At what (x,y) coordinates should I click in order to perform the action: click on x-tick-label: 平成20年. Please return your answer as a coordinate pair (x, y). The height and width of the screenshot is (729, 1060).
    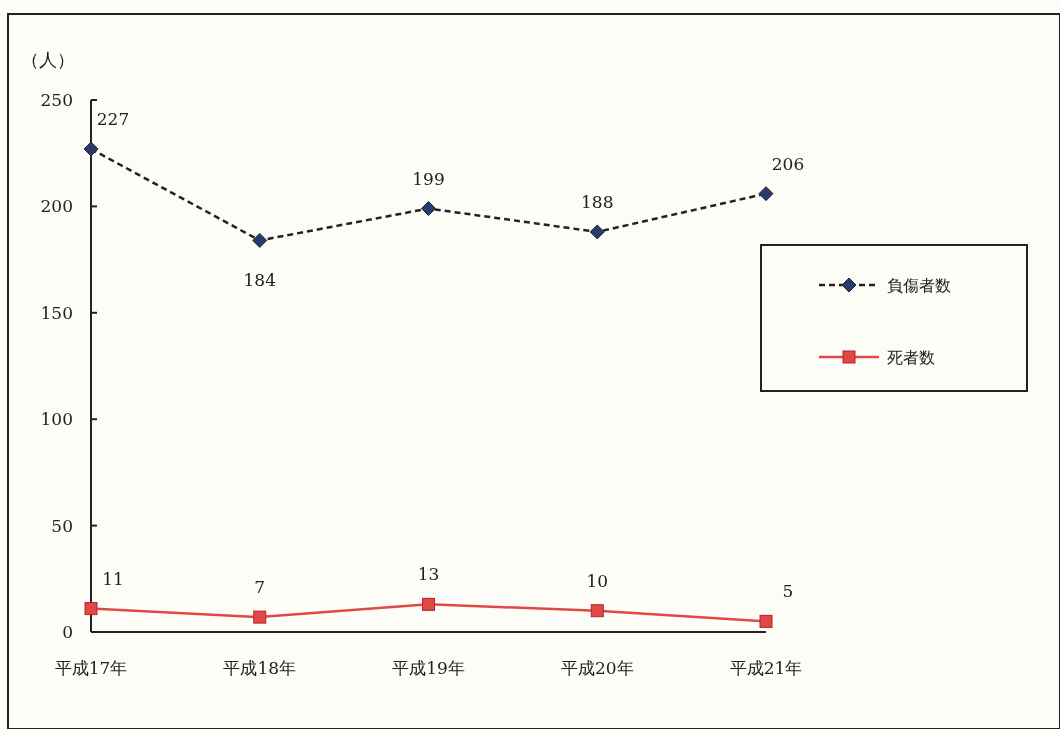
    Looking at the image, I should click on (597, 668).